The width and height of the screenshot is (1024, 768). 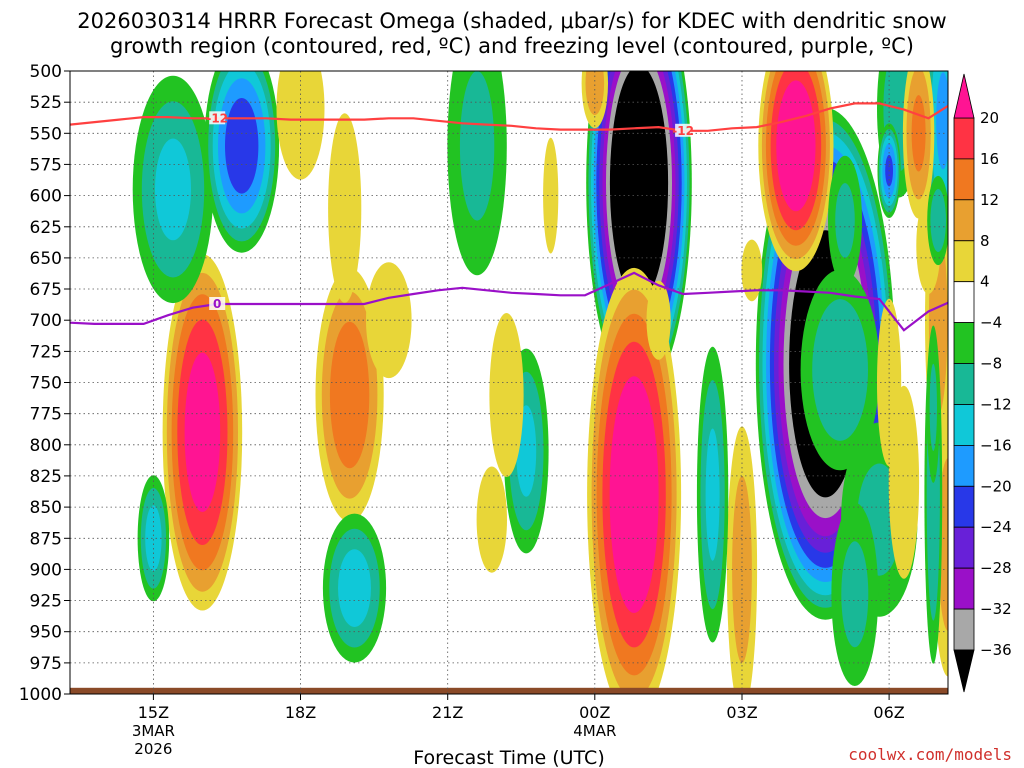 I want to click on credit-text: coolwx.com/models, so click(x=930, y=754).